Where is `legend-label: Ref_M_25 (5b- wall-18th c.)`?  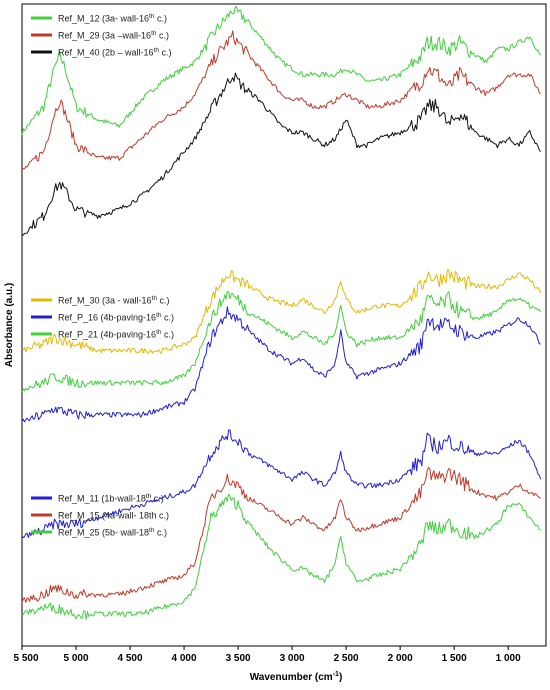 legend-label: Ref_M_25 (5b- wall-18th c.) is located at coordinates (112, 532).